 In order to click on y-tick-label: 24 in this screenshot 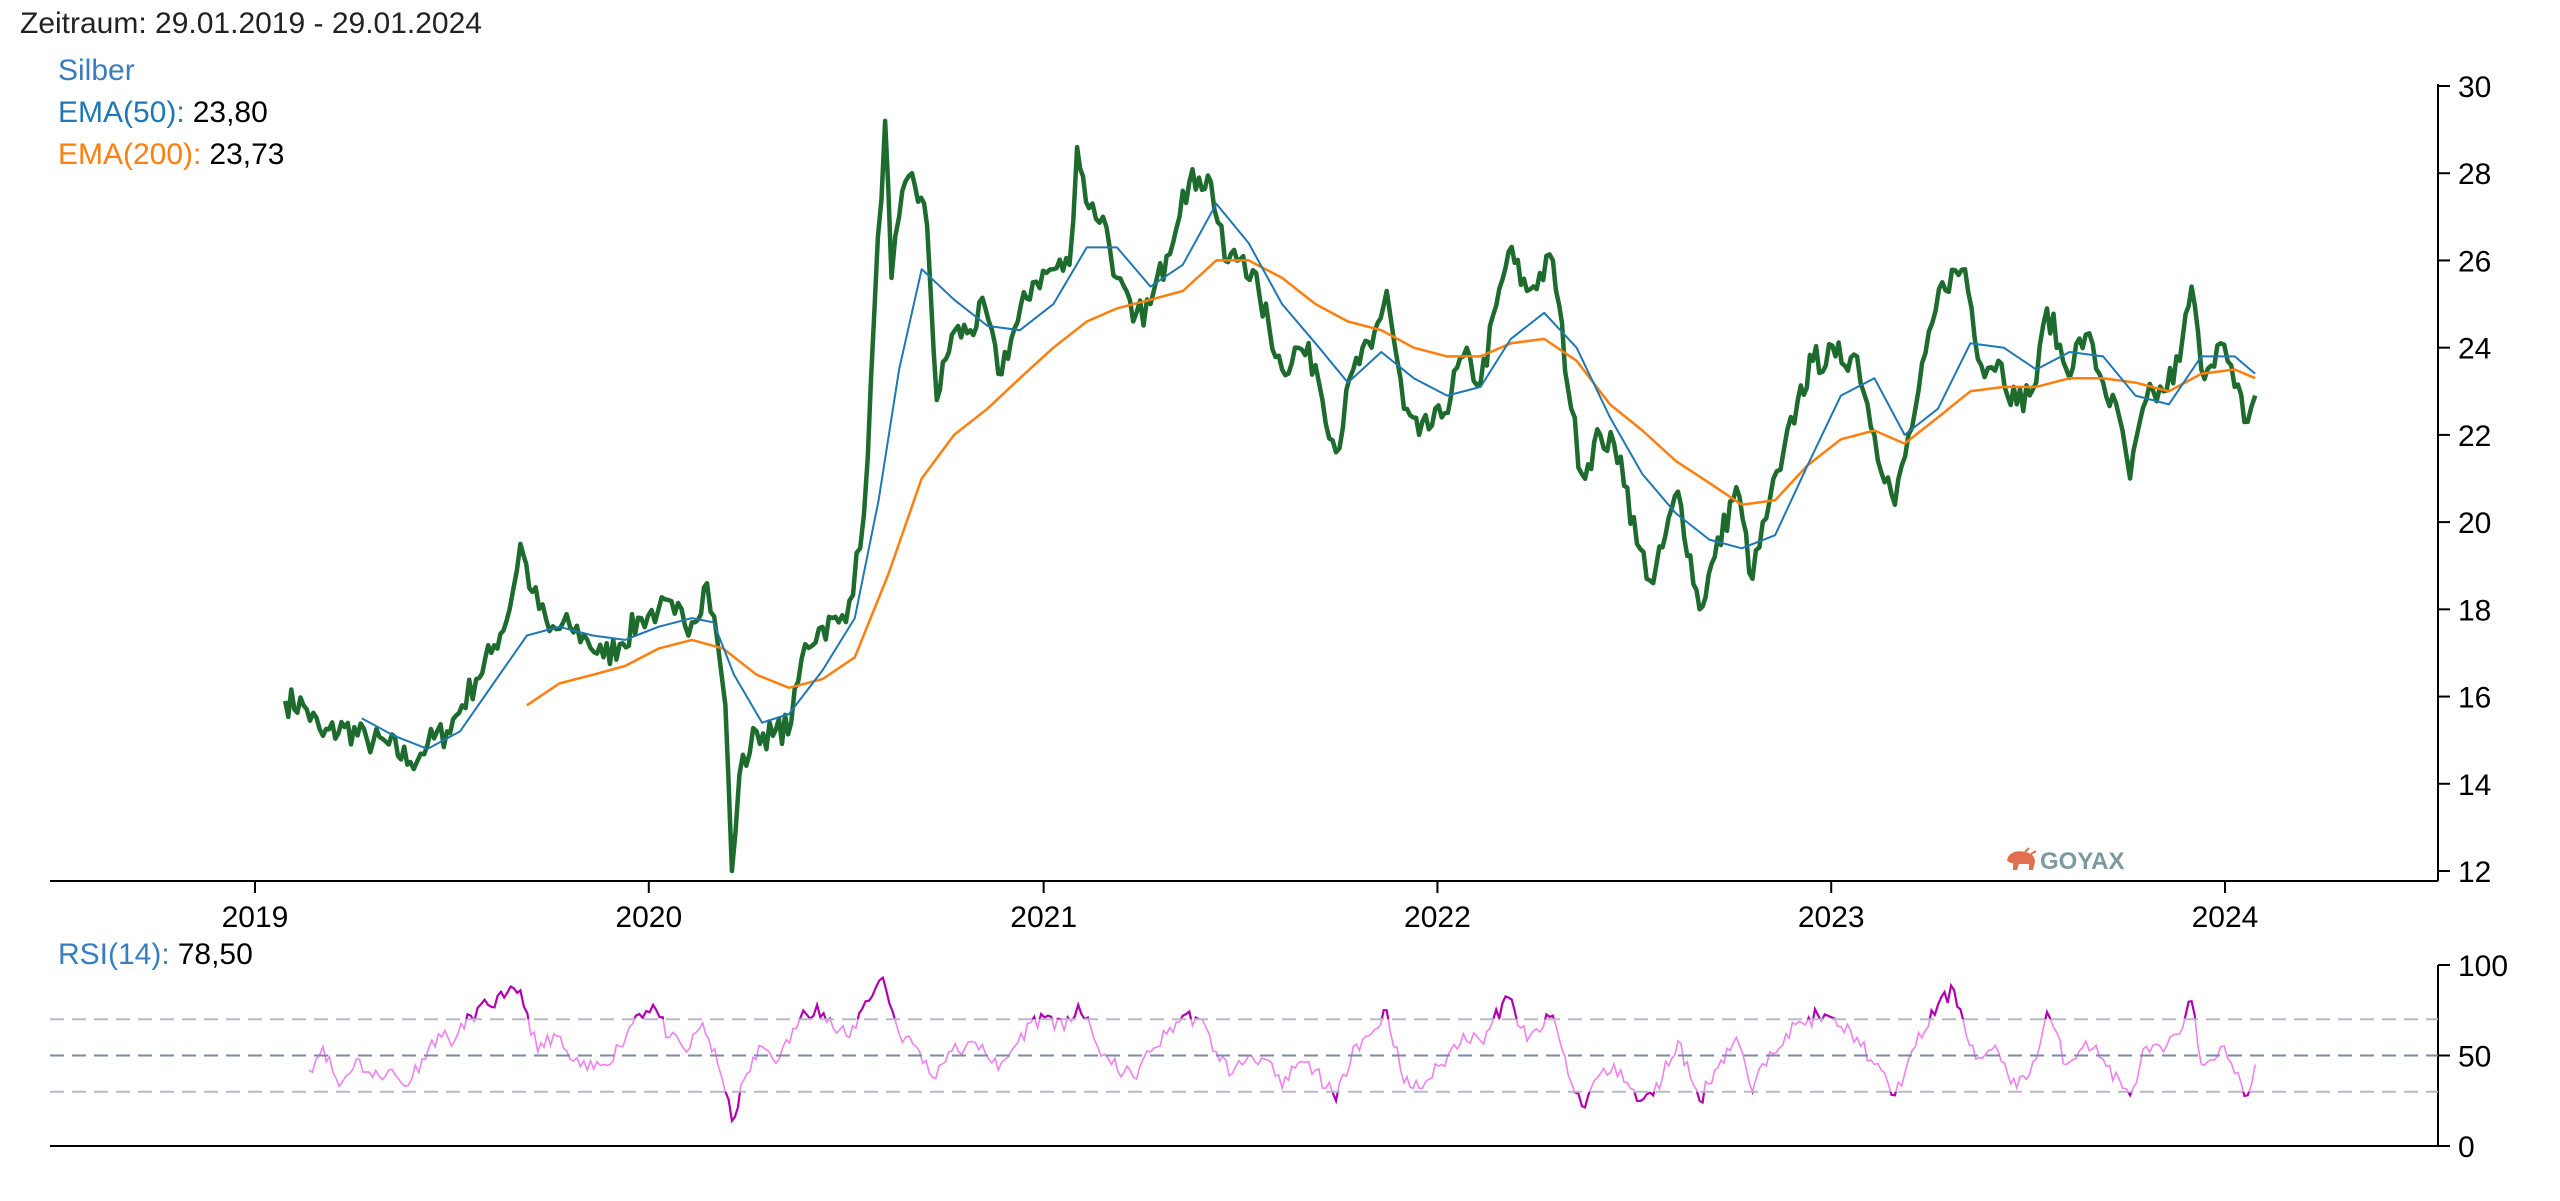, I will do `click(2474, 349)`.